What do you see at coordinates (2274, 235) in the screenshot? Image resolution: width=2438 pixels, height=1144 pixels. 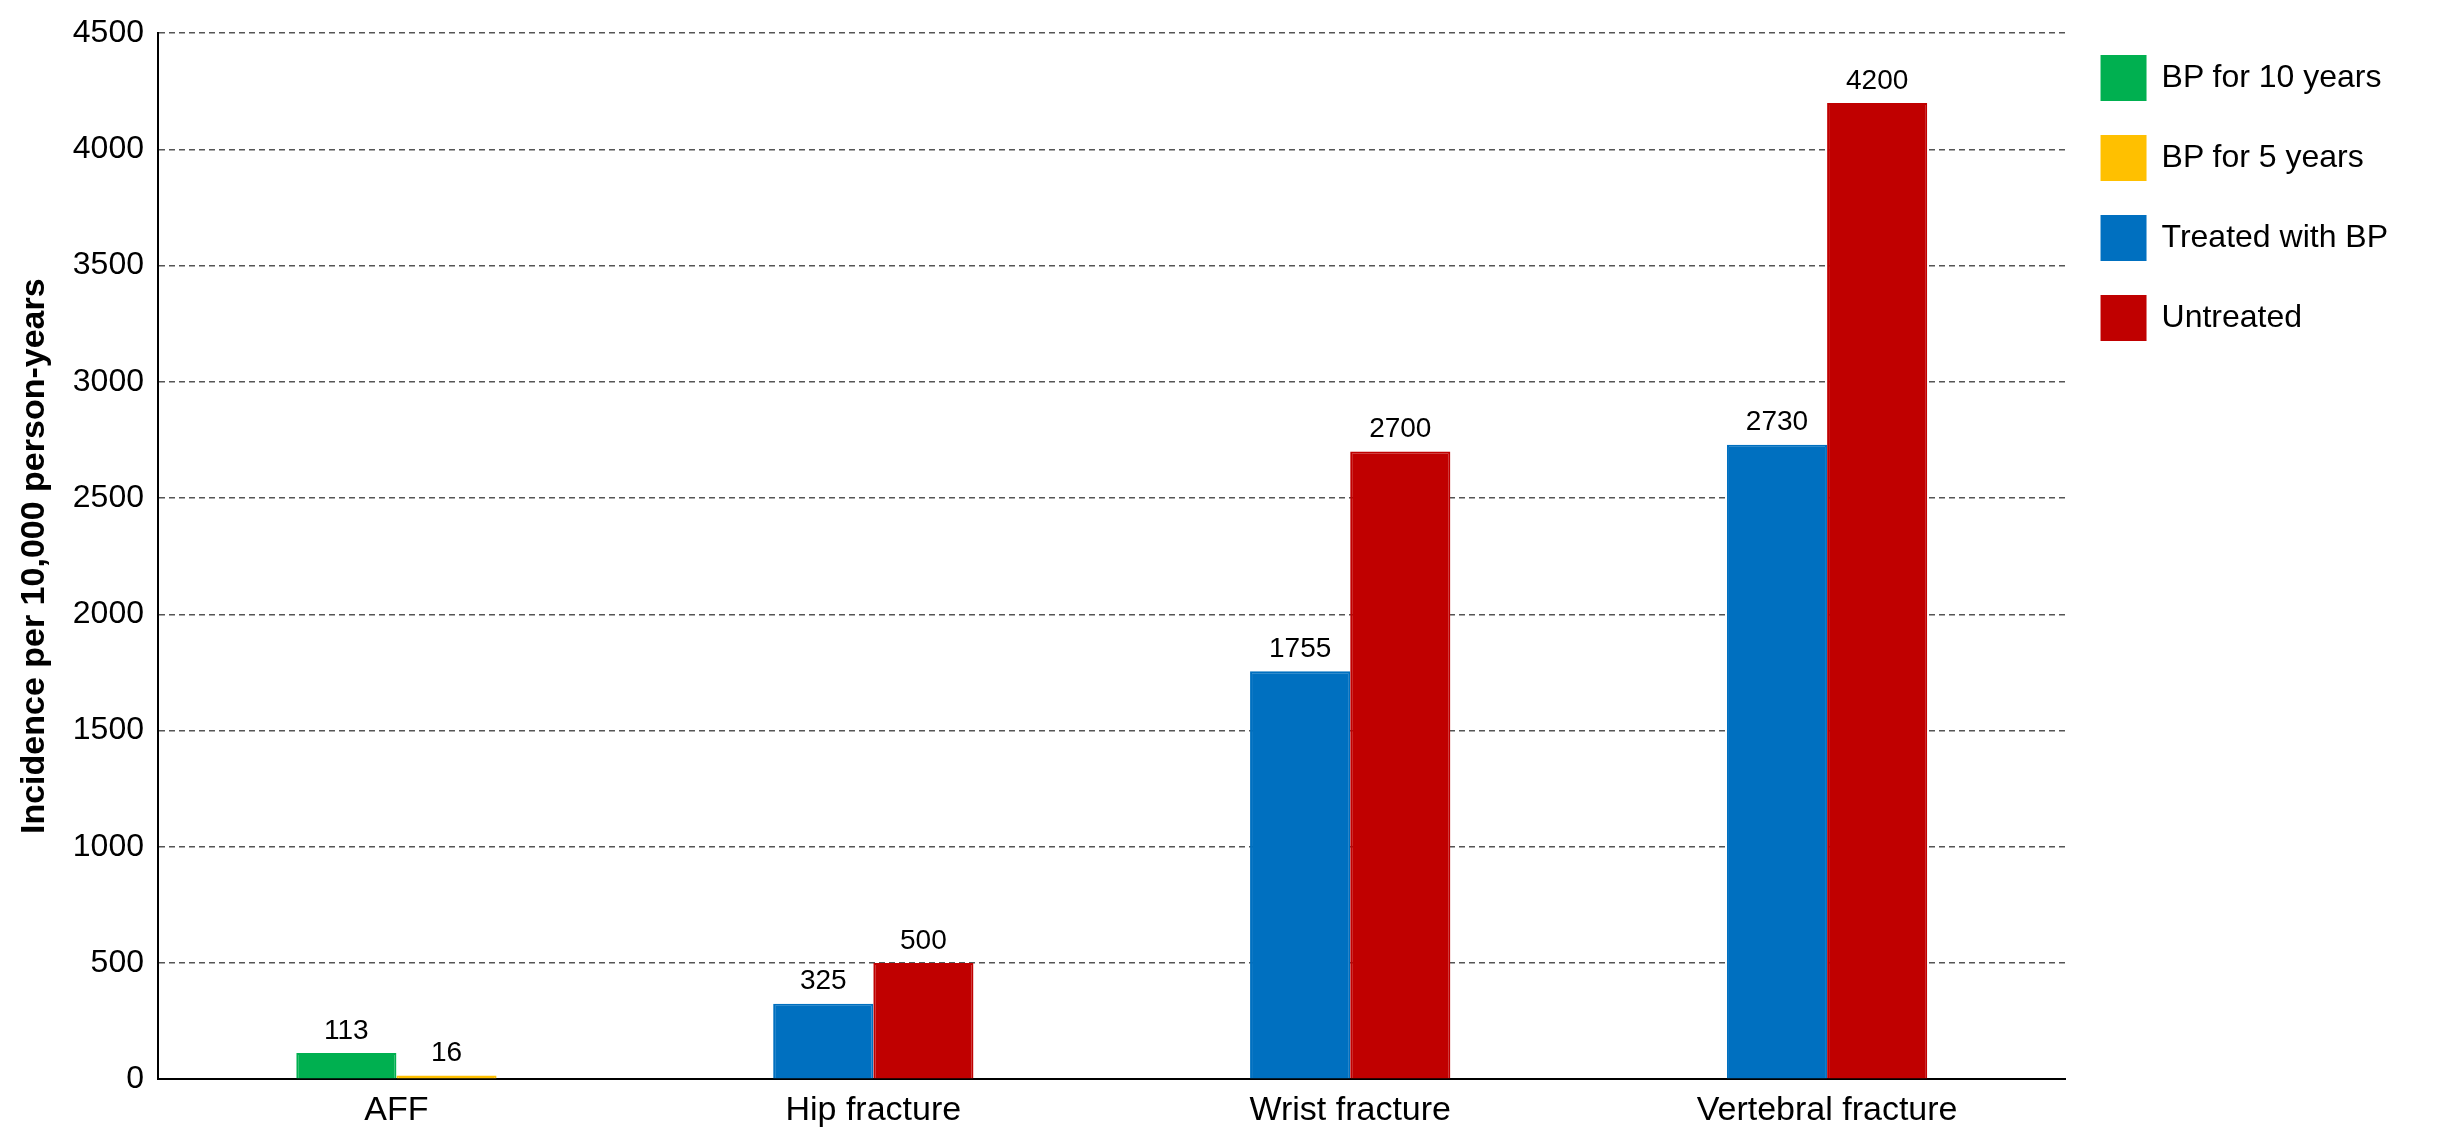 I see `legend-label: Treated with BP` at bounding box center [2274, 235].